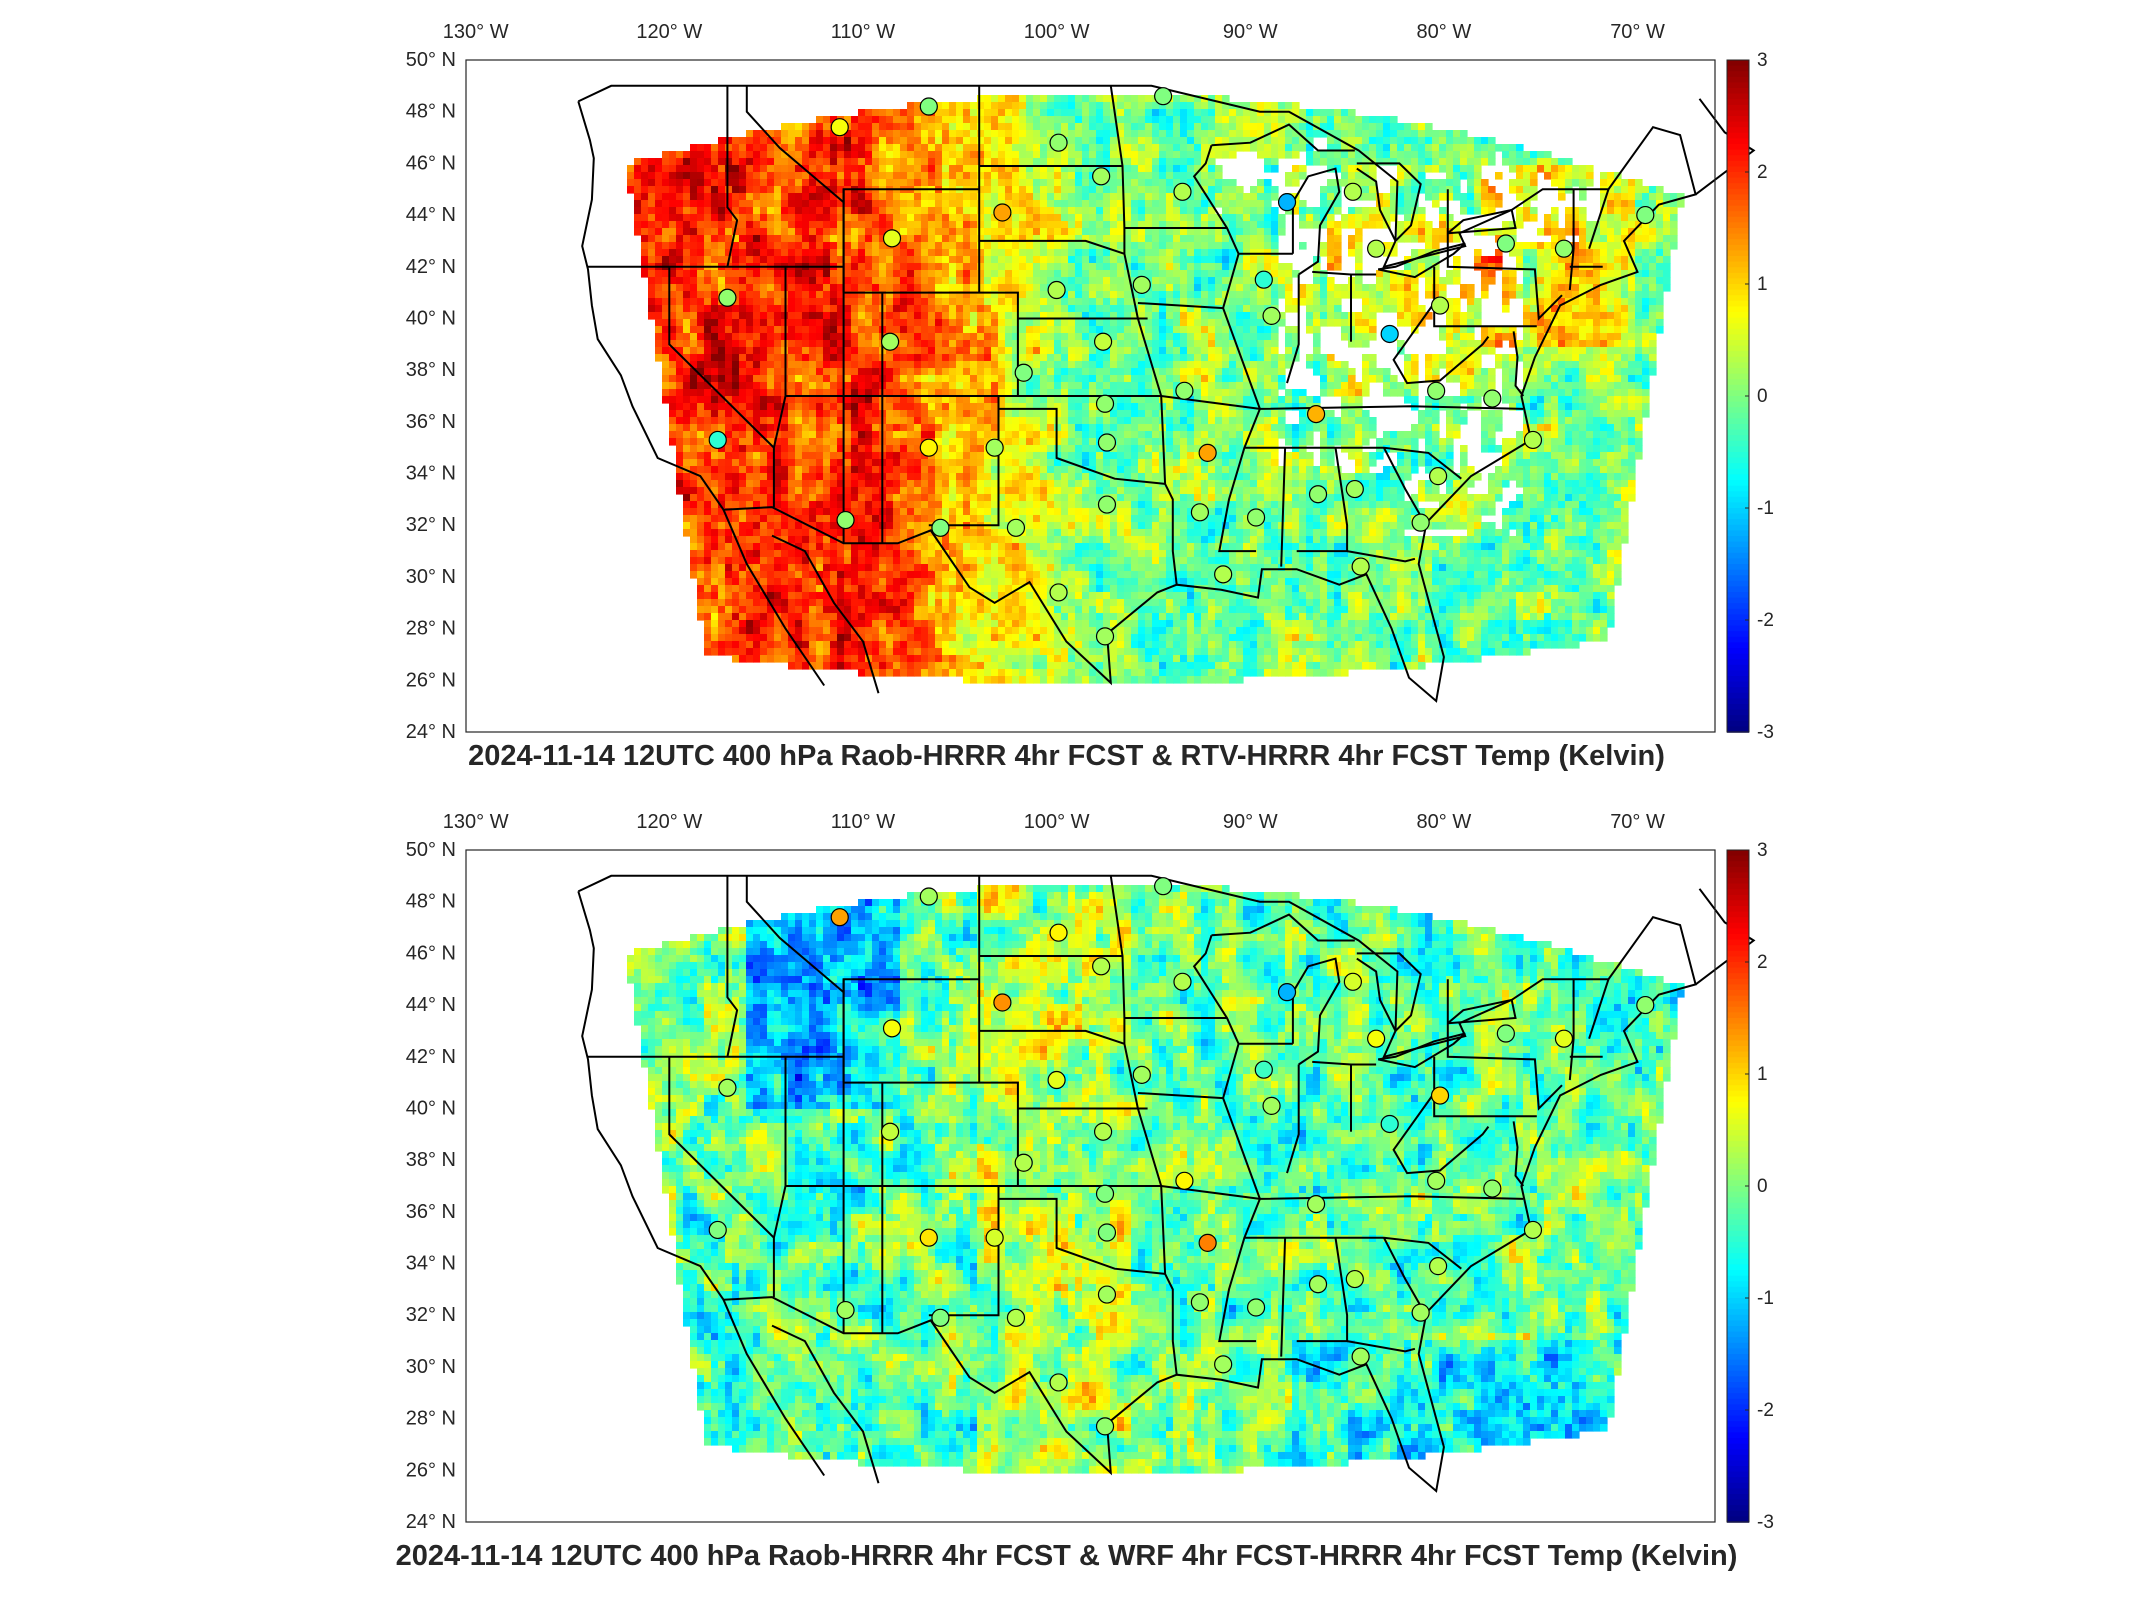 Image resolution: width=2133 pixels, height=1600 pixels. I want to click on colorbar-tick-label: -1, so click(1765, 1298).